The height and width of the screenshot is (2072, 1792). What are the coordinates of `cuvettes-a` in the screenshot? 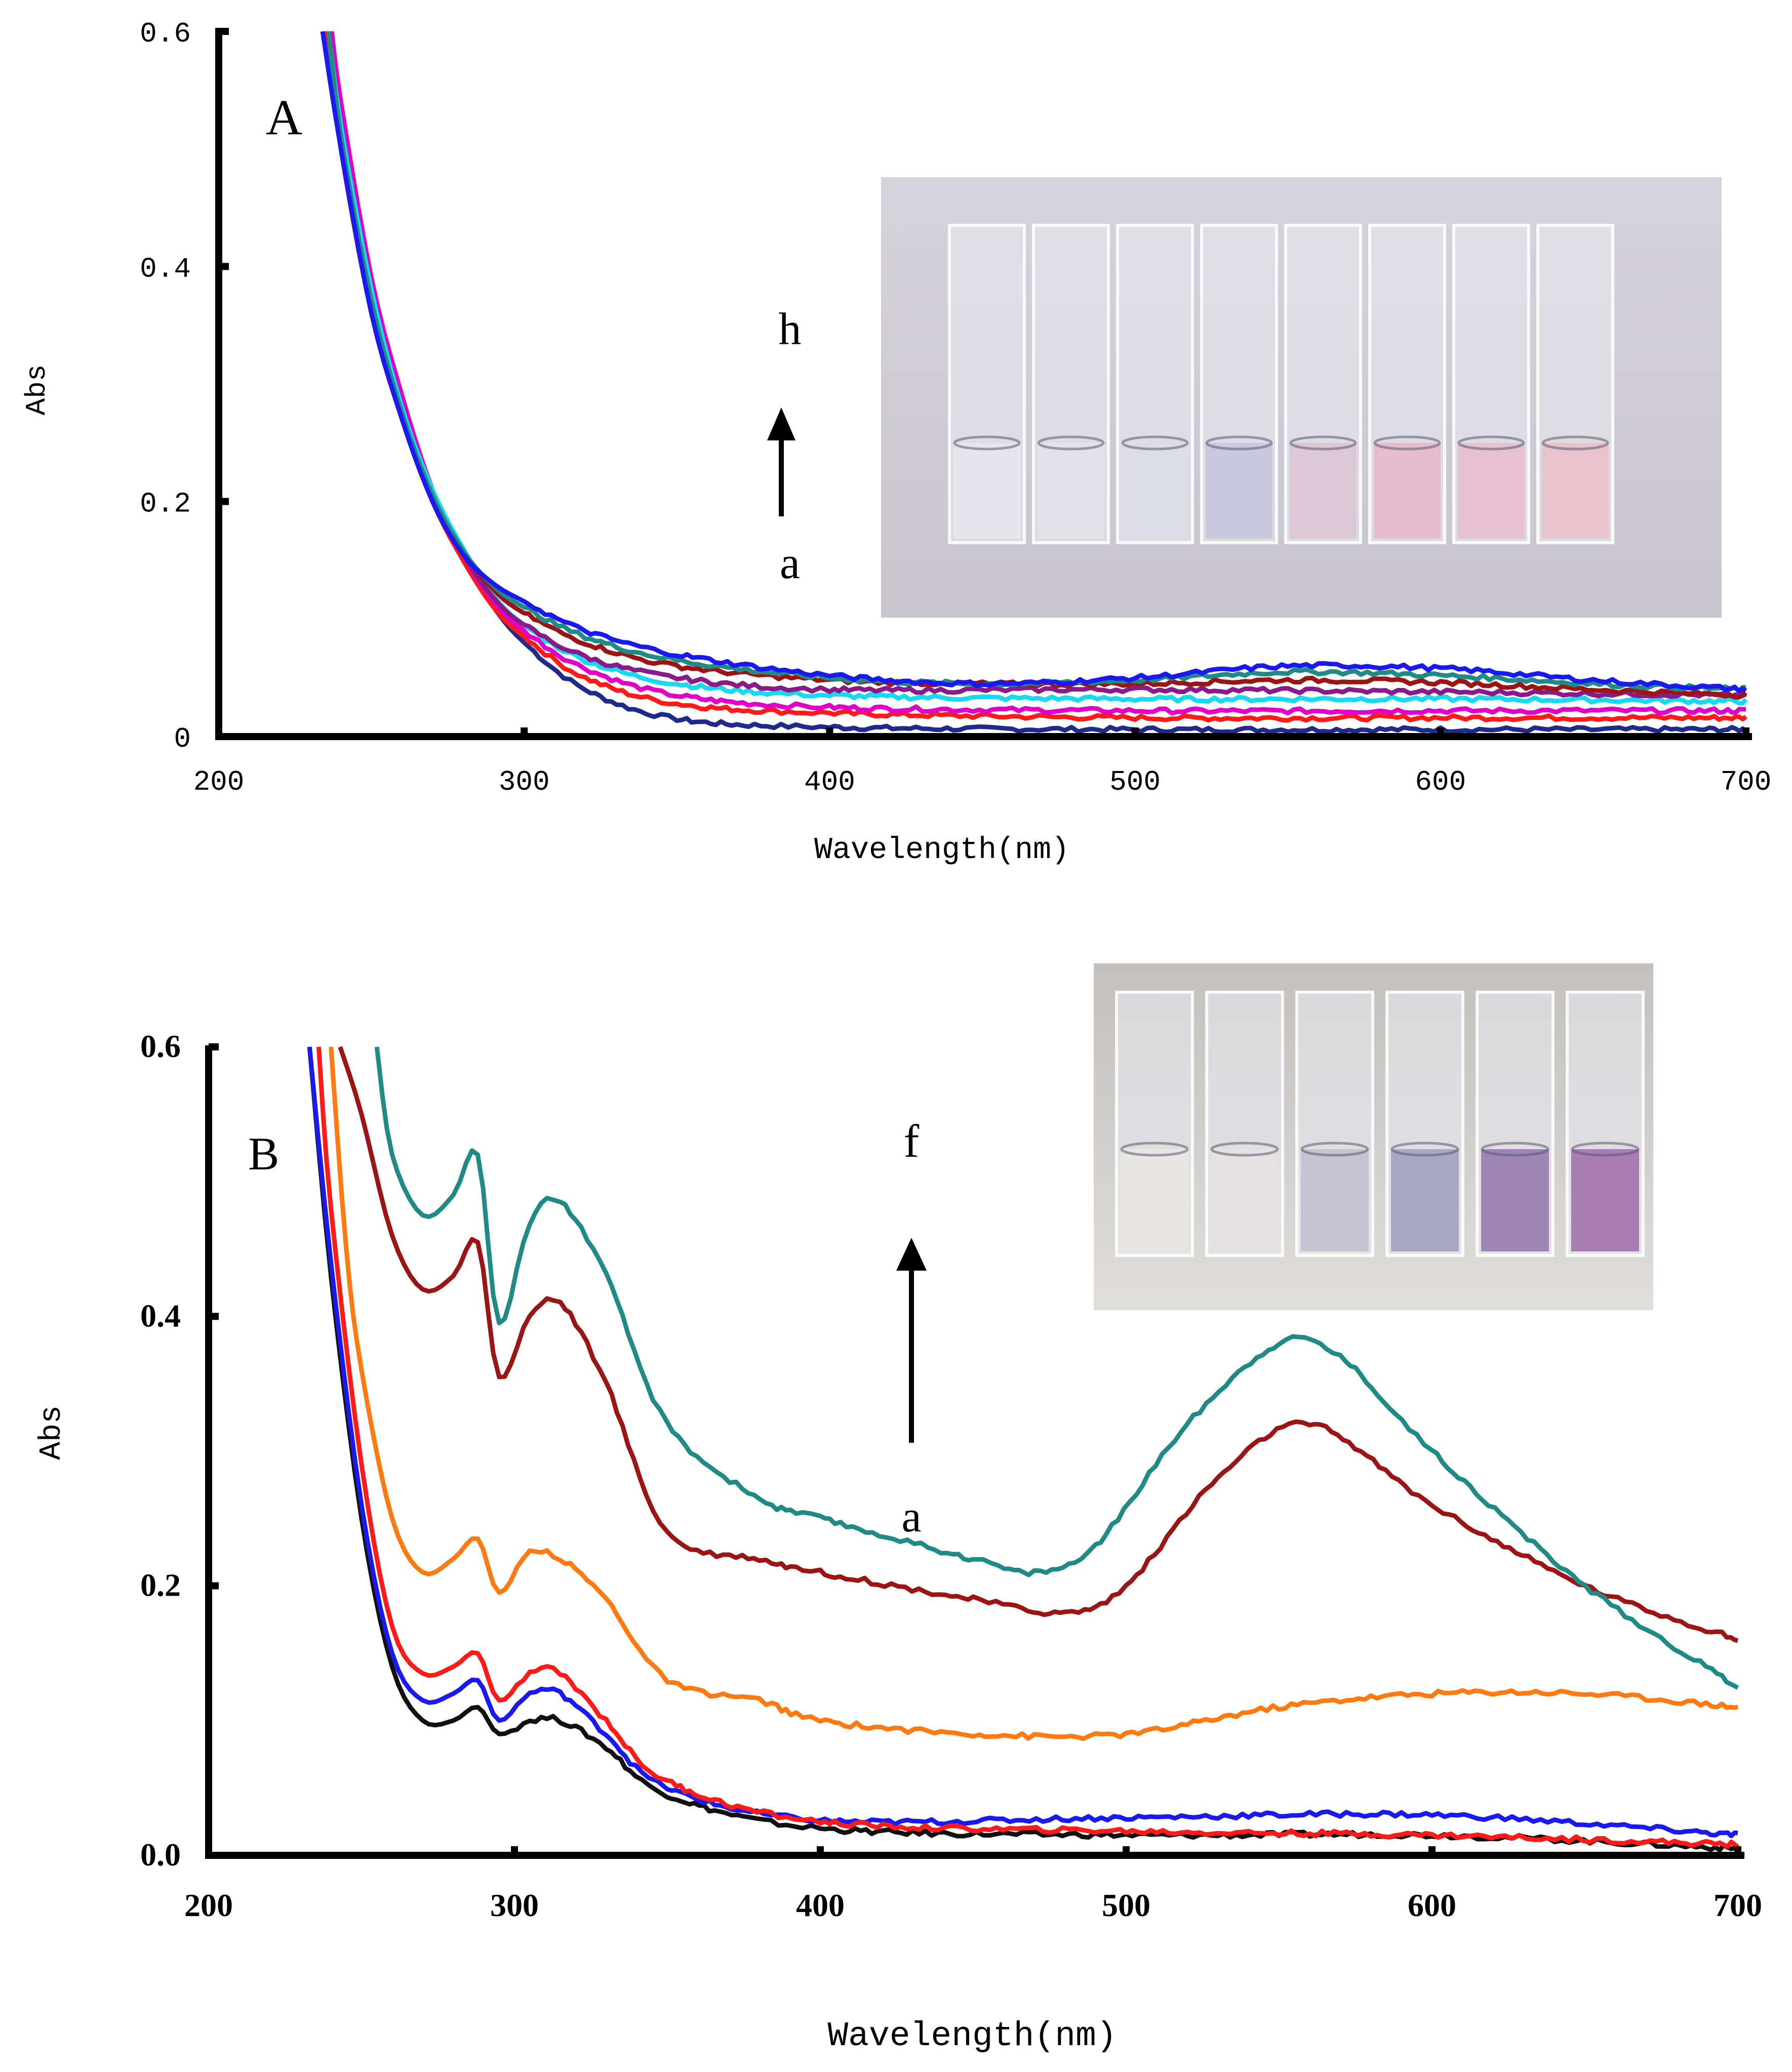 It's located at (1281, 384).